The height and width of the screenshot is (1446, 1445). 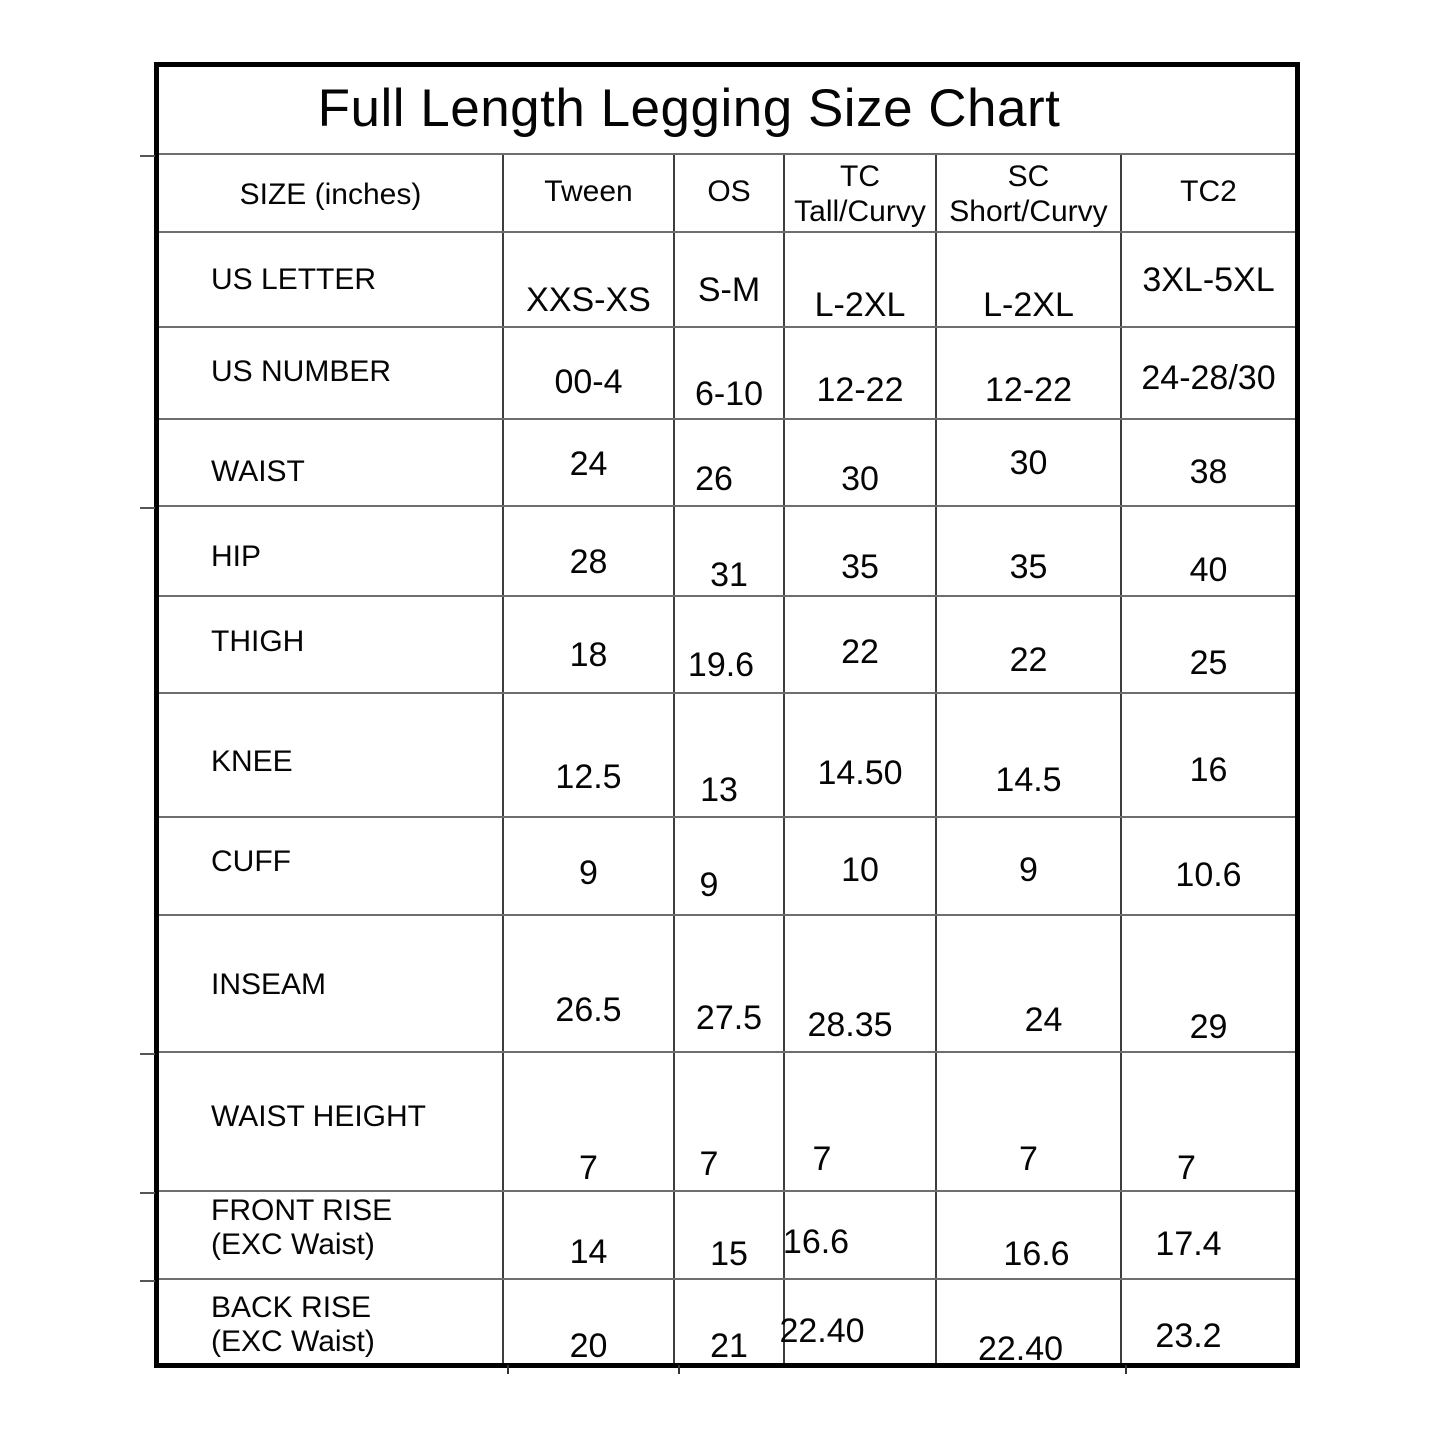 I want to click on cell-cuff-sc: 9, so click(x=1027, y=866).